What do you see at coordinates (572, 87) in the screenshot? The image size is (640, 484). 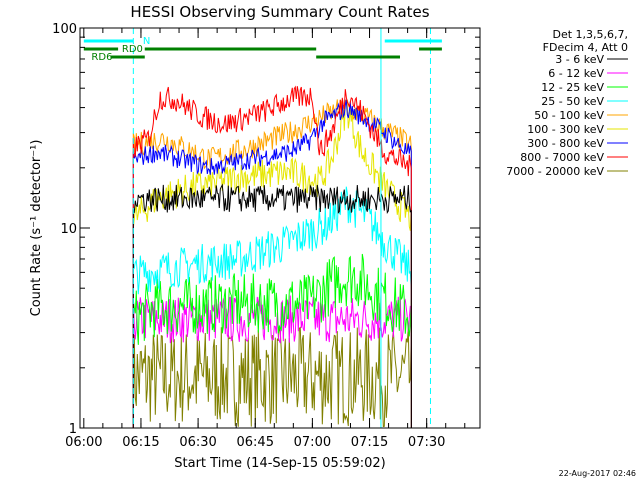 I see `legend-label-2: 12 - 25 keV` at bounding box center [572, 87].